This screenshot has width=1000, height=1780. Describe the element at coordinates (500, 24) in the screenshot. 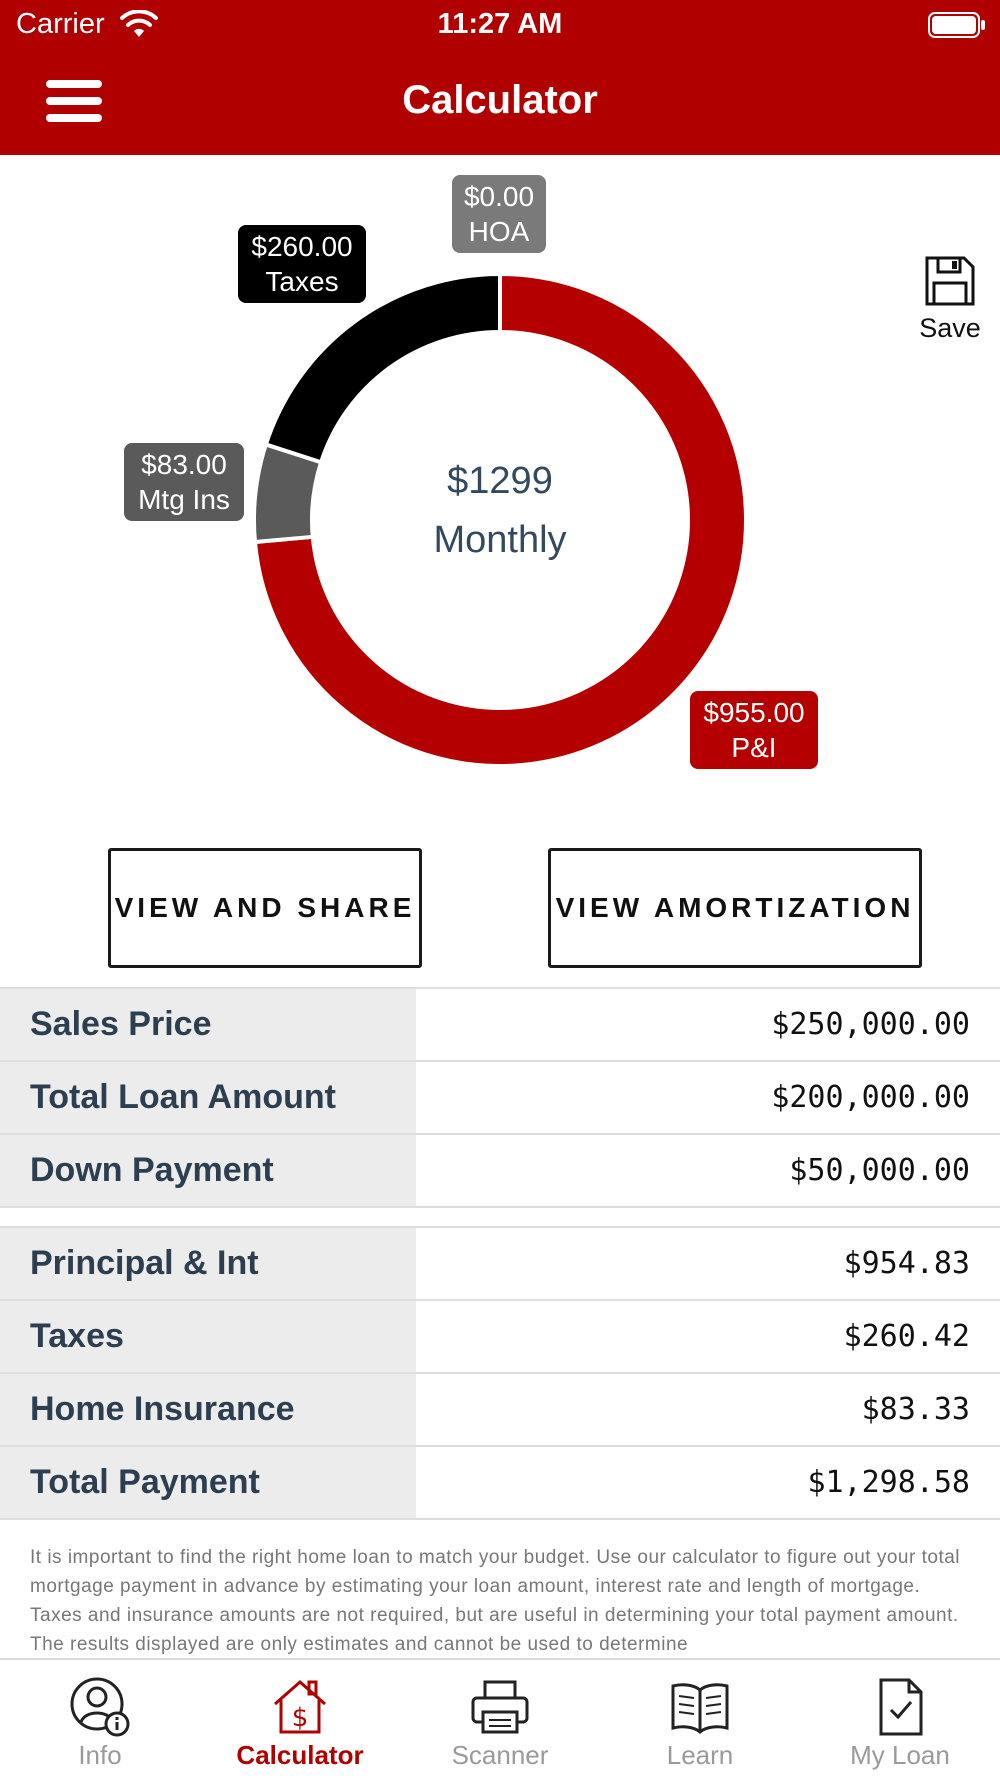

I see `status-time: 11:27 AM` at that location.